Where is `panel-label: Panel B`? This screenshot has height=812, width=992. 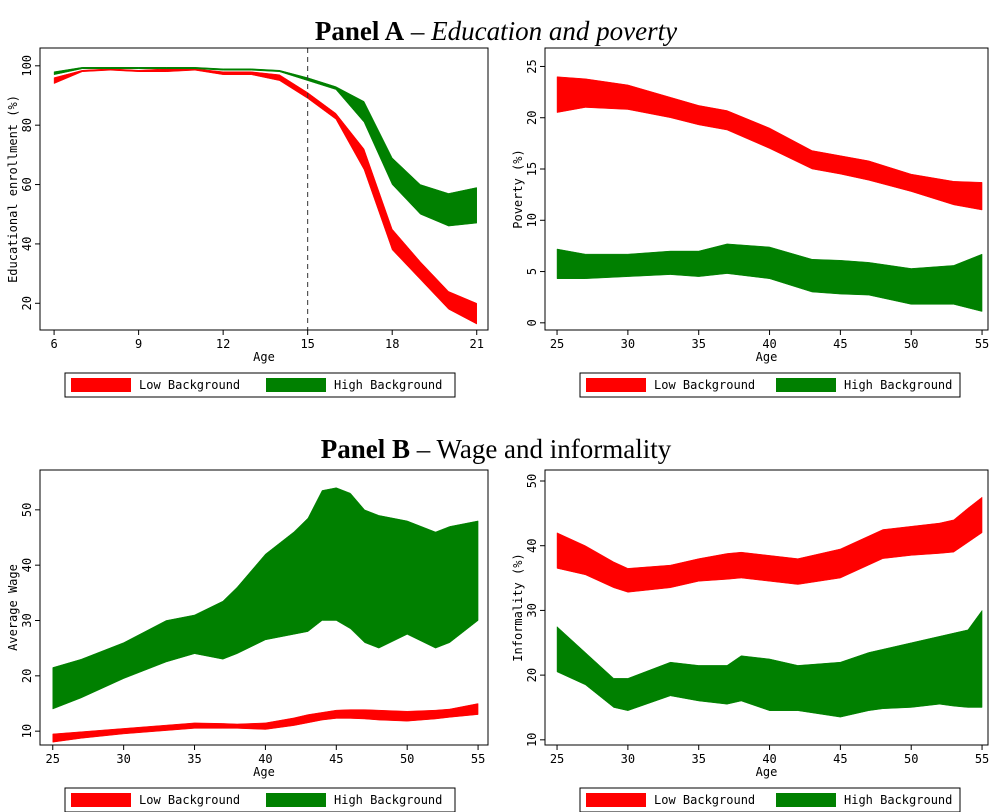
panel-label: Panel B is located at coordinates (365, 449).